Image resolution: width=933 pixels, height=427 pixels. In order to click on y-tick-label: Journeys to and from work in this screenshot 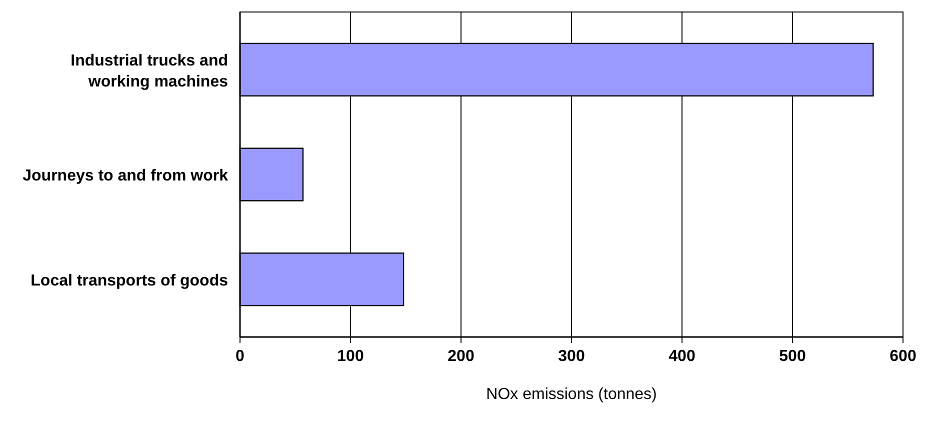, I will do `click(125, 176)`.